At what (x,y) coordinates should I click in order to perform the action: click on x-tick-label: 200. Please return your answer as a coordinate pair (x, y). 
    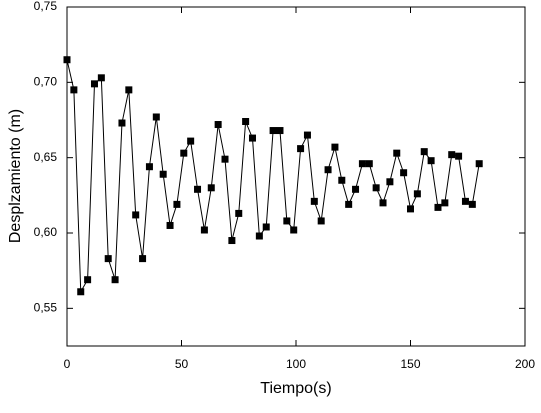
    Looking at the image, I should click on (525, 364).